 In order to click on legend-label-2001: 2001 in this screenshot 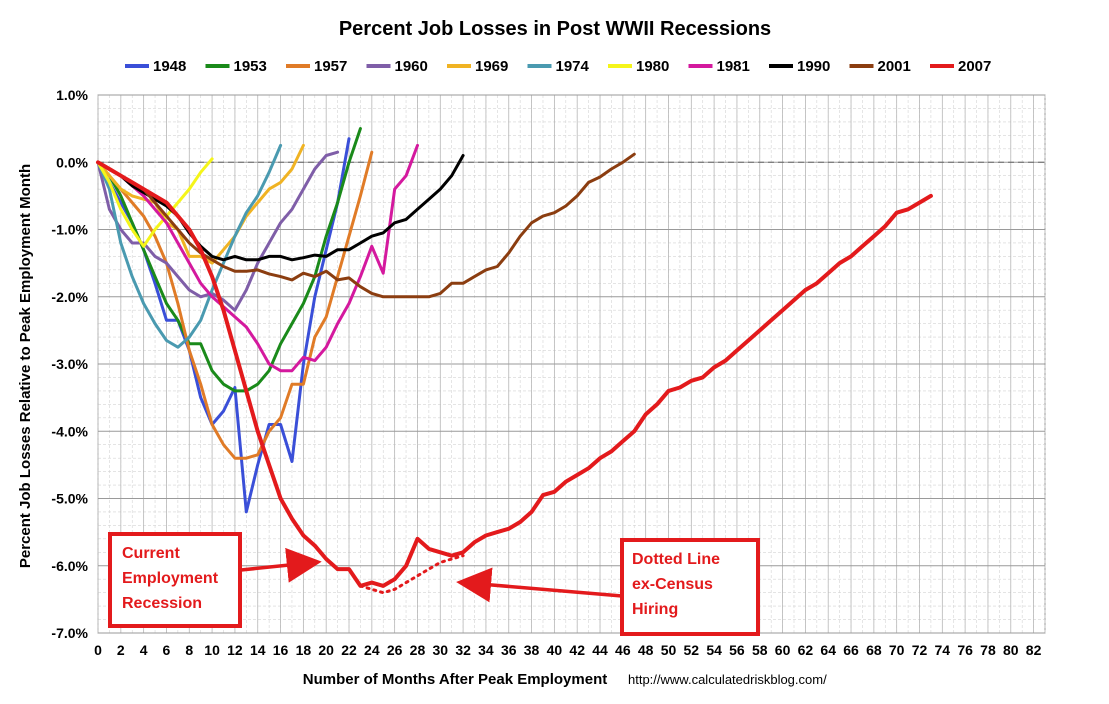, I will do `click(894, 66)`.